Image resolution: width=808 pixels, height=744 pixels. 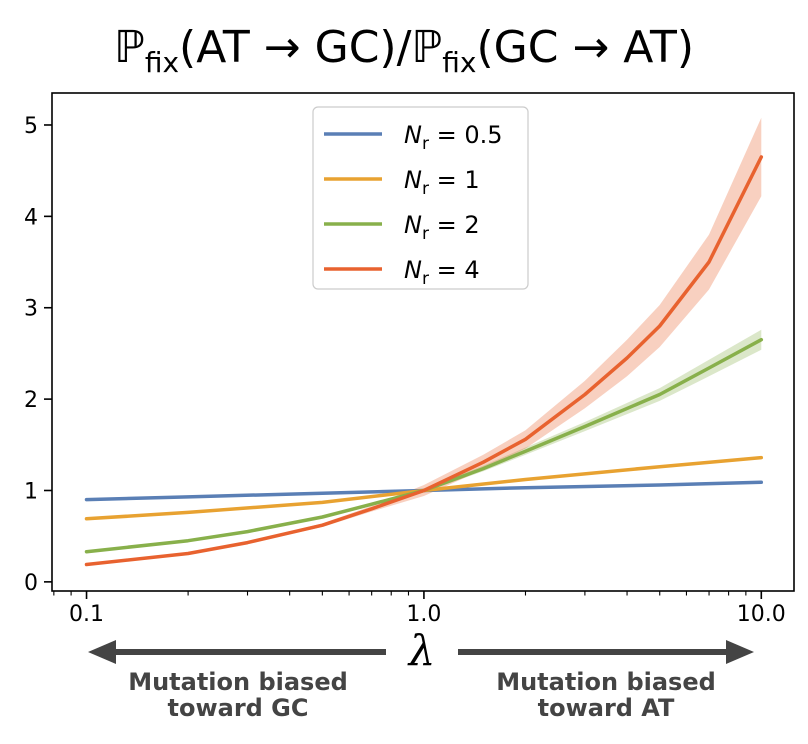 I want to click on title-sub-2: fix, so click(x=459, y=62).